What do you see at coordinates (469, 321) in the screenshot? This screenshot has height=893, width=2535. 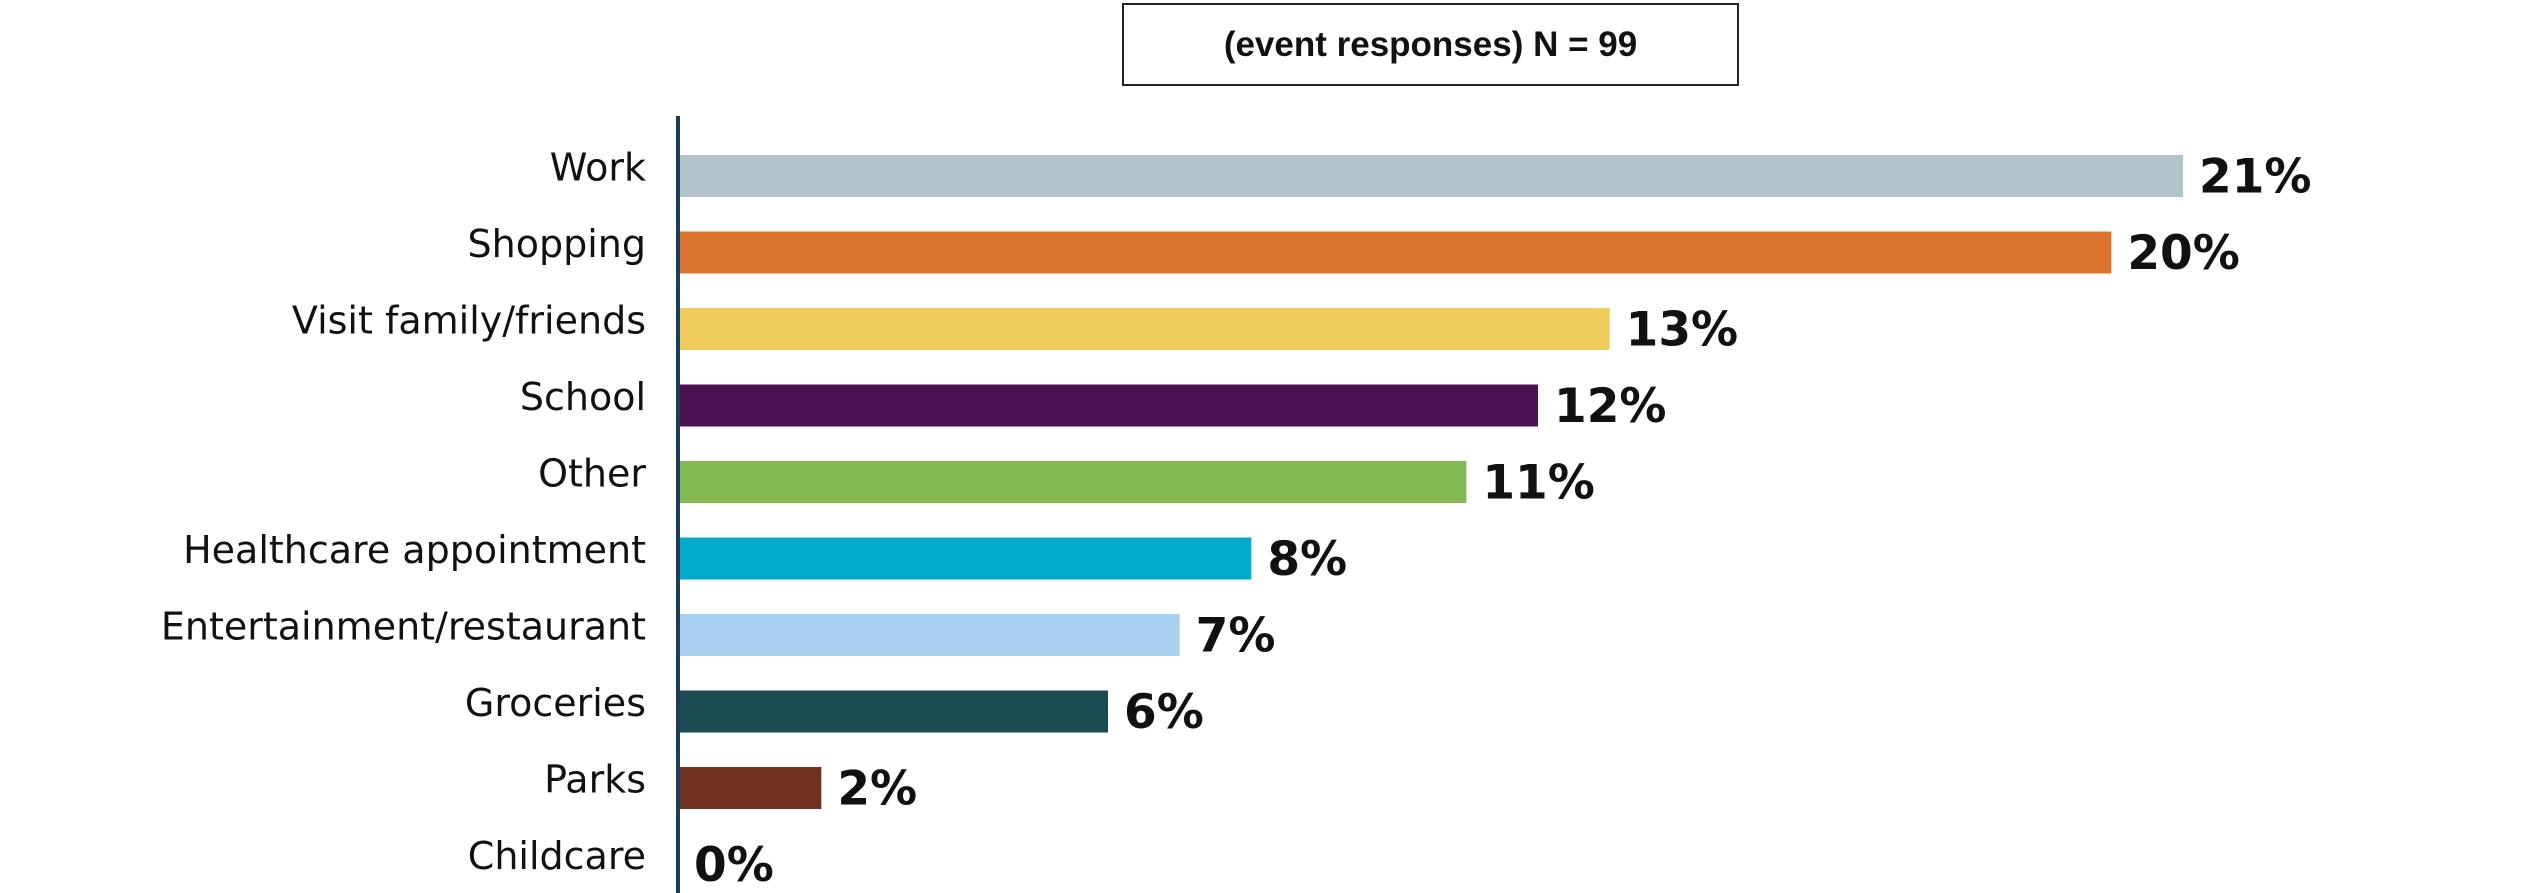 I see `category-label-visit-family-friends: Visit family/friends` at bounding box center [469, 321].